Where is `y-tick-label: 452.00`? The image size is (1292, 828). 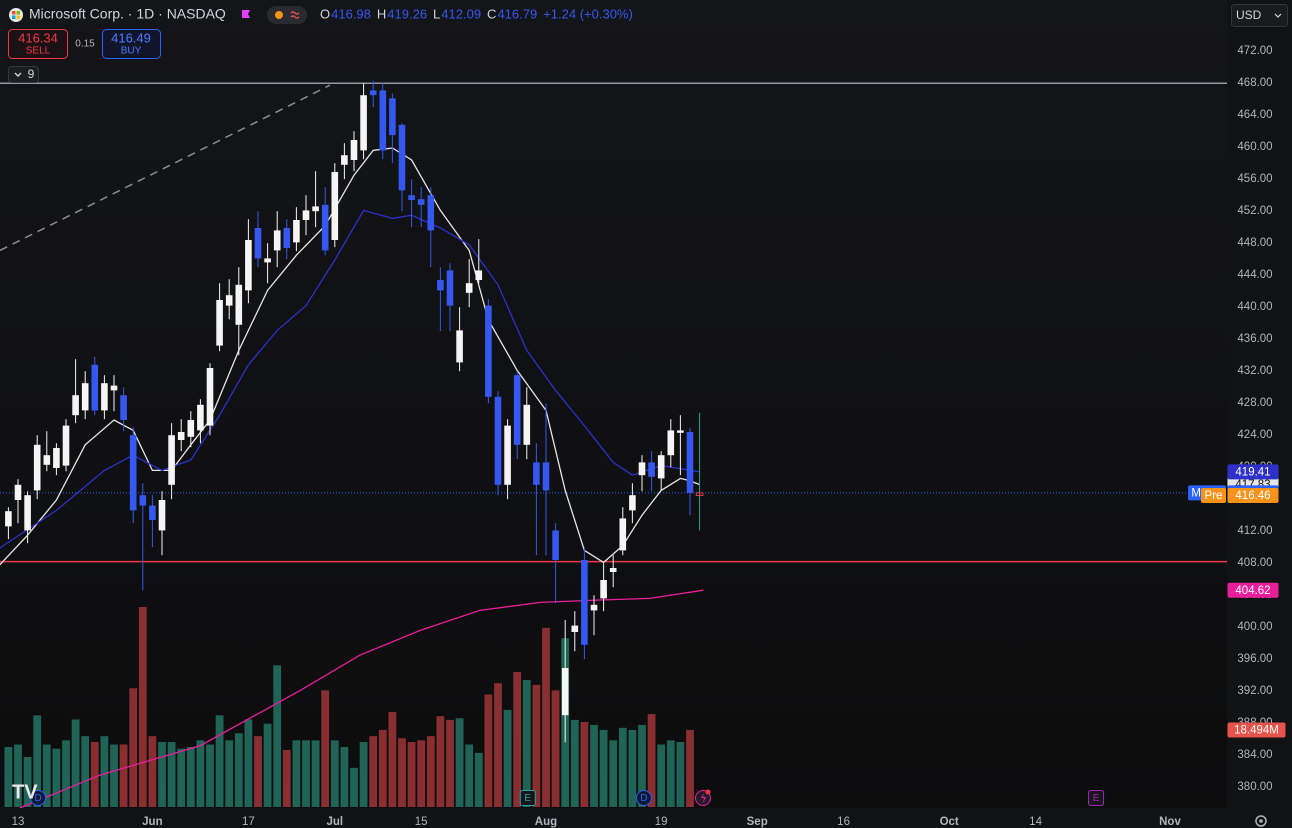
y-tick-label: 452.00 is located at coordinates (1254, 211).